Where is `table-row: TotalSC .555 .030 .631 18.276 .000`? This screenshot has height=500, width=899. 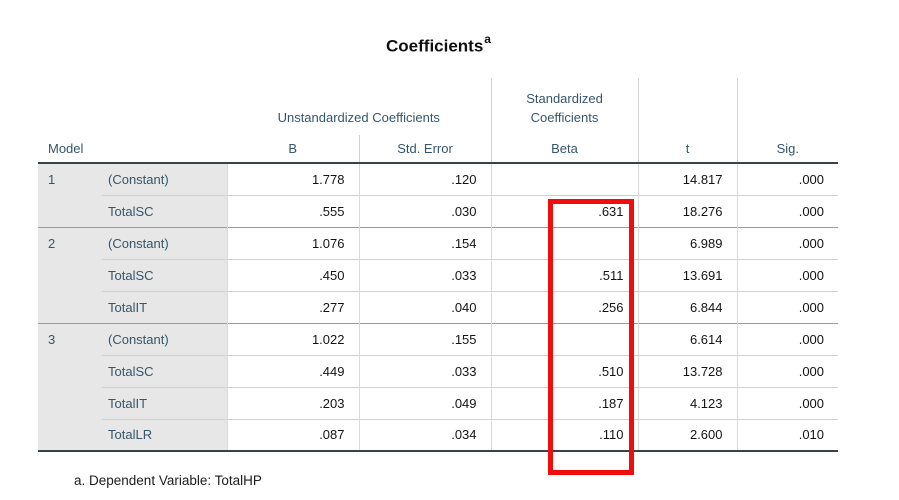
table-row: TotalSC .555 .030 .631 18.276 .000 is located at coordinates (438, 210).